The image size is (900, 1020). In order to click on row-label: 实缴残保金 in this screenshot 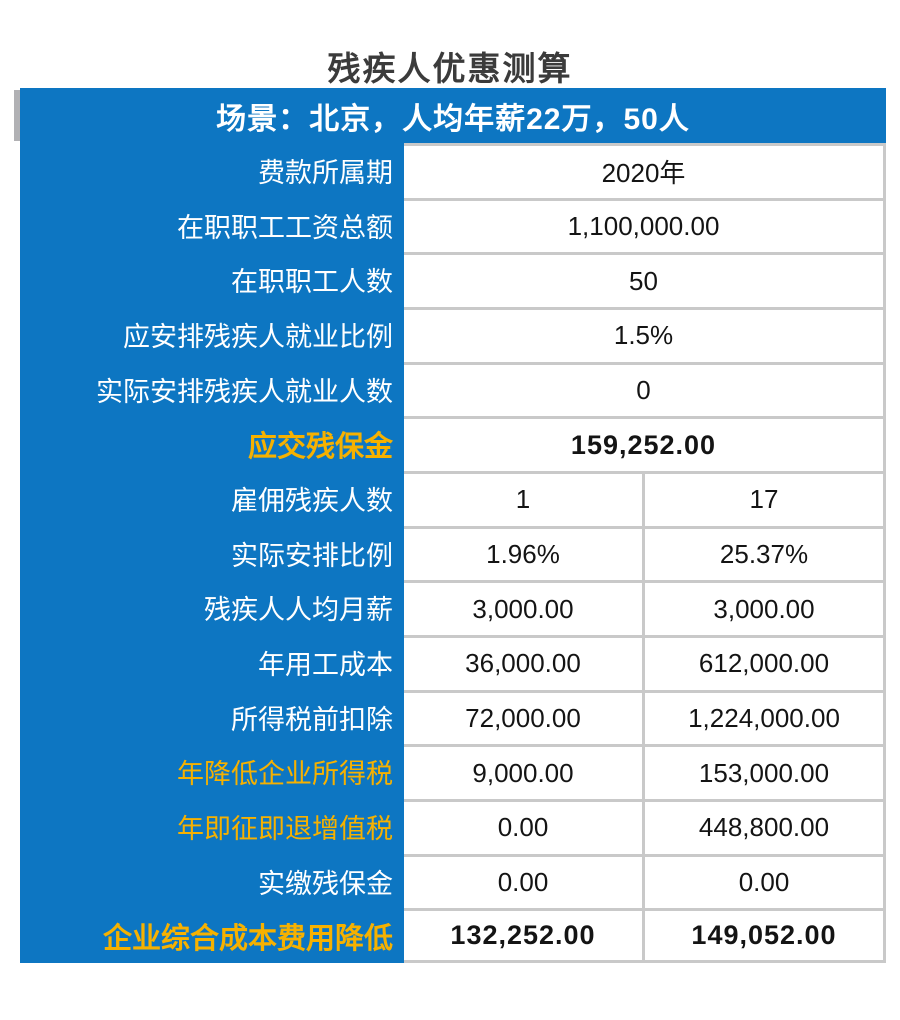, I will do `click(212, 881)`.